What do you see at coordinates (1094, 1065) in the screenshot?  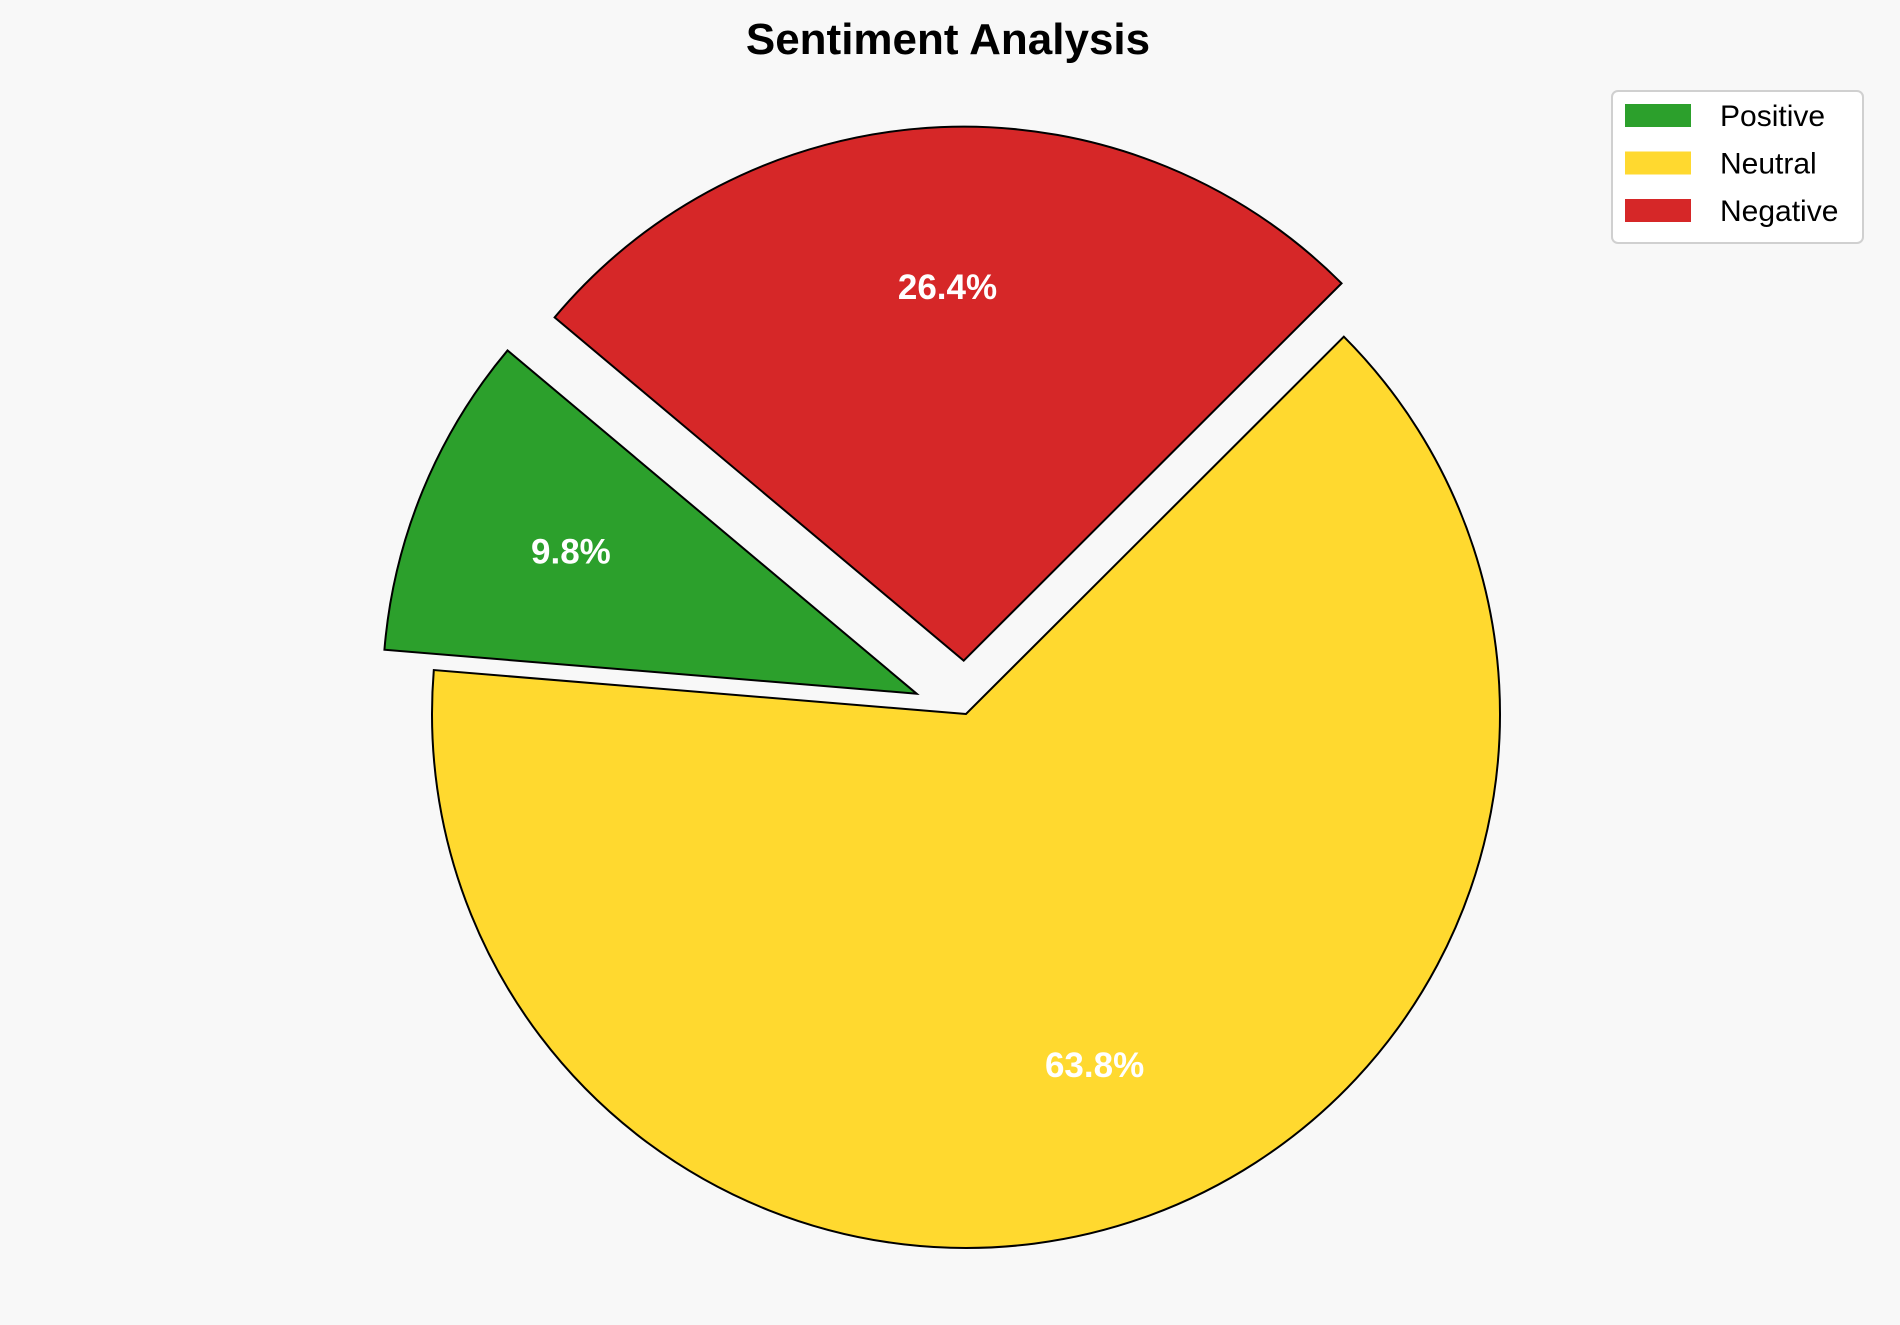 I see `slice-label-neutral: 63.8%` at bounding box center [1094, 1065].